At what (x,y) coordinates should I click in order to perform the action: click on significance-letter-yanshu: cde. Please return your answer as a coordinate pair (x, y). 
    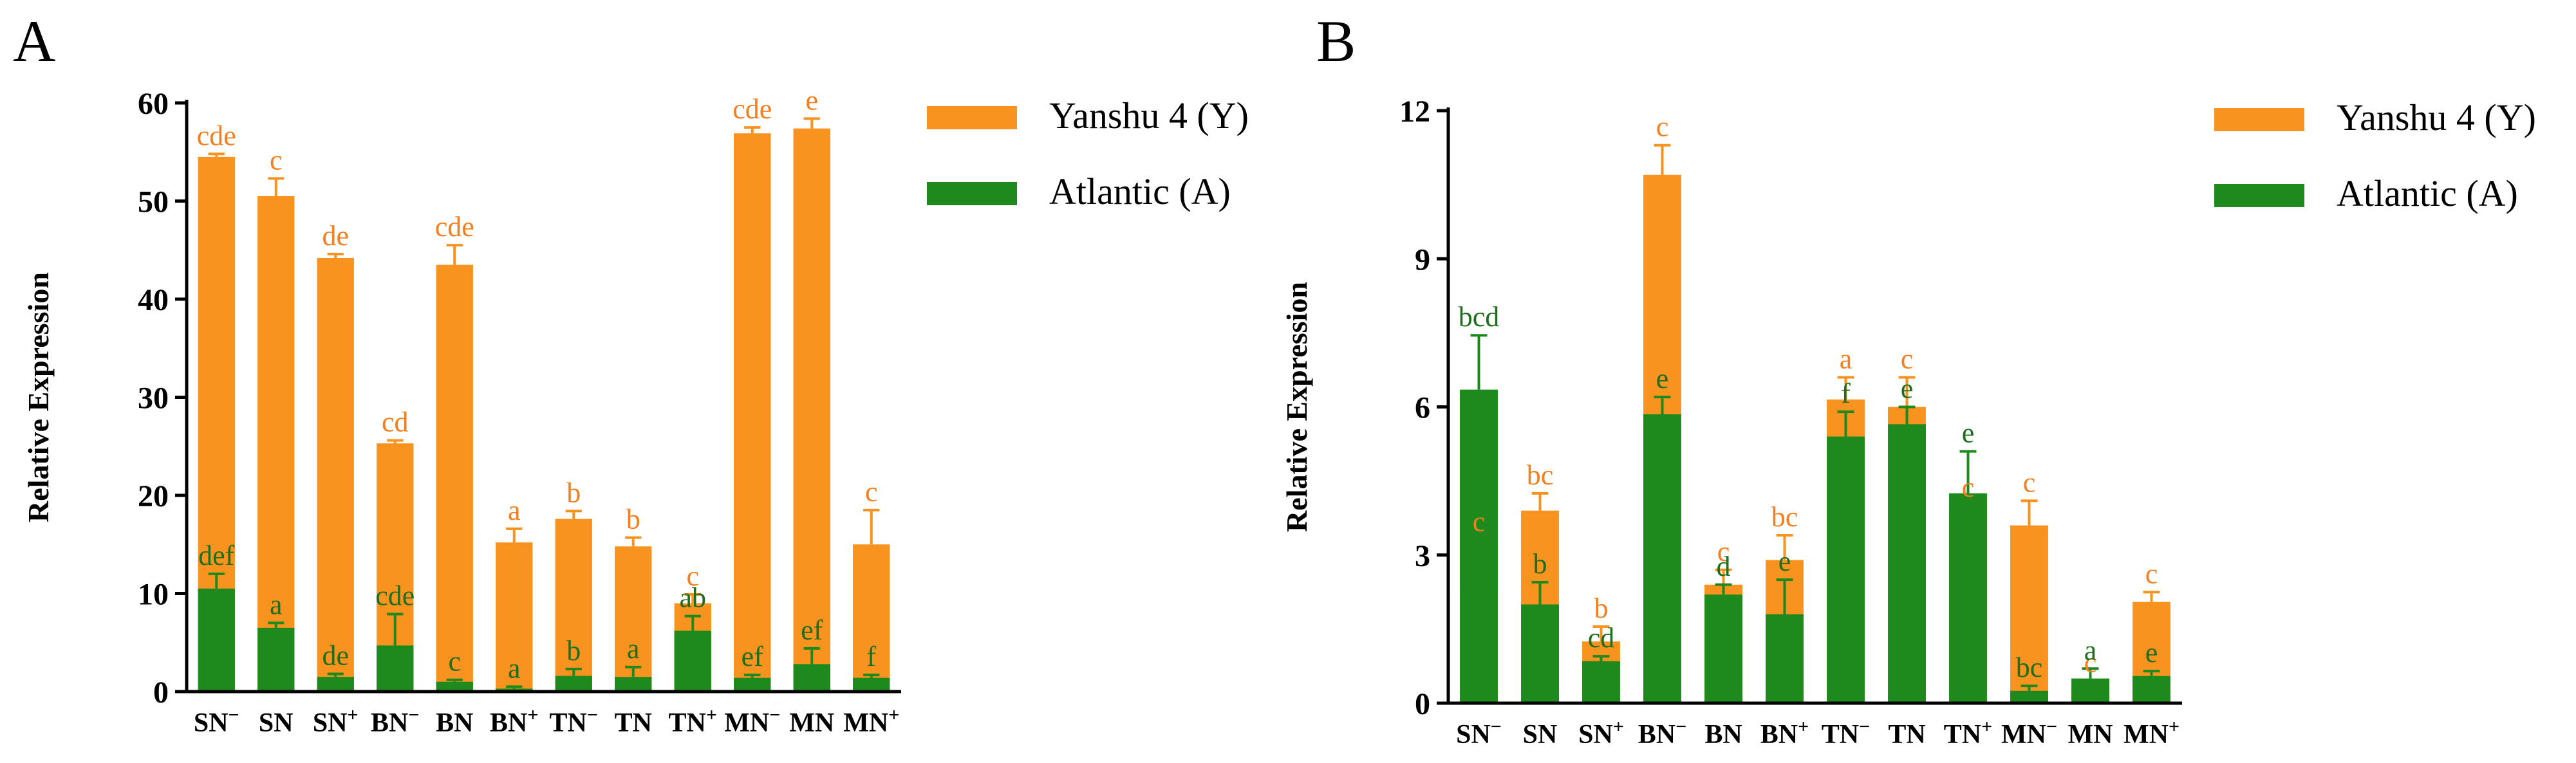
    Looking at the image, I should click on (752, 109).